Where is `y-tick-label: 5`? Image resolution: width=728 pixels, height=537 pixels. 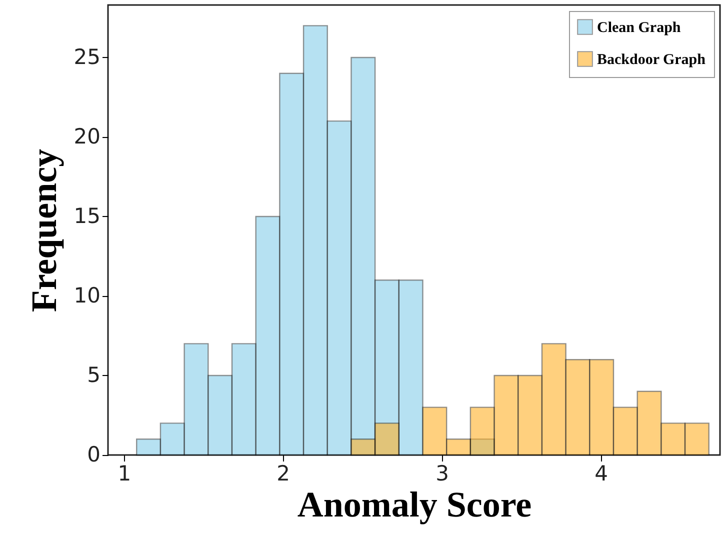
y-tick-label: 5 is located at coordinates (93, 374).